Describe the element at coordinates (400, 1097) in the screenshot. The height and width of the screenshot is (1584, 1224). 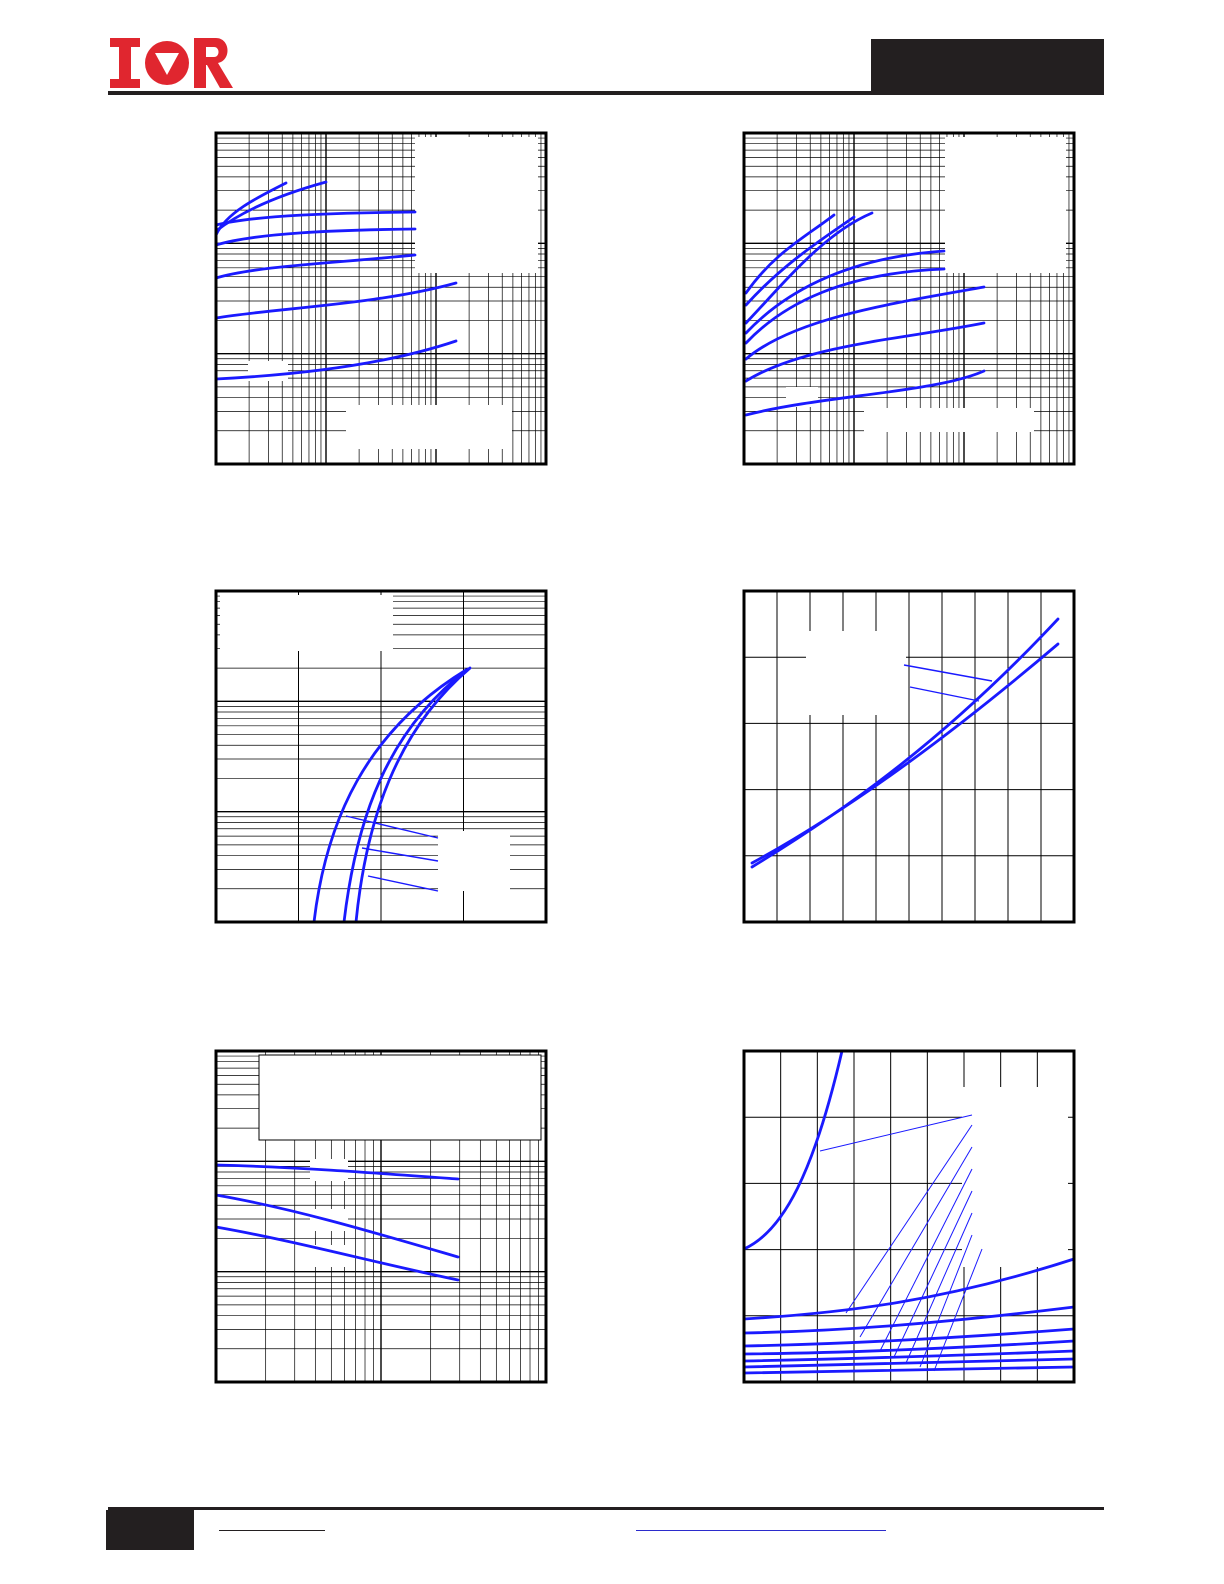
I see `fig5-legend-box` at that location.